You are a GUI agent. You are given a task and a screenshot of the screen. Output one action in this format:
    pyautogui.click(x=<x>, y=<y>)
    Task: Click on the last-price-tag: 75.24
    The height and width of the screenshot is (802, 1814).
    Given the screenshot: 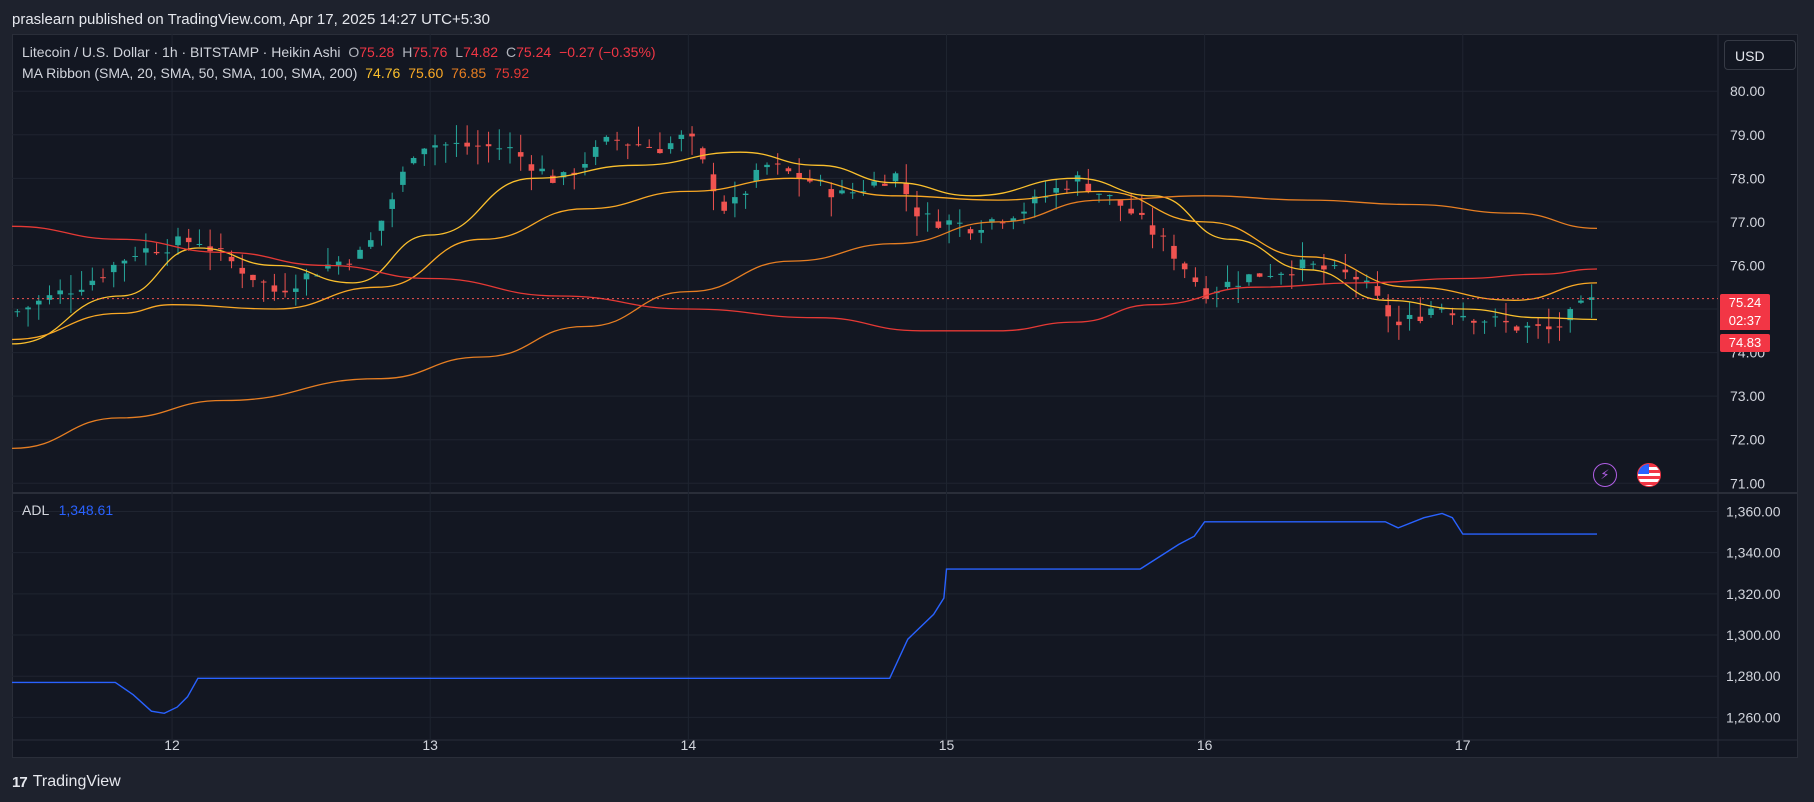 What is the action you would take?
    pyautogui.click(x=1745, y=303)
    